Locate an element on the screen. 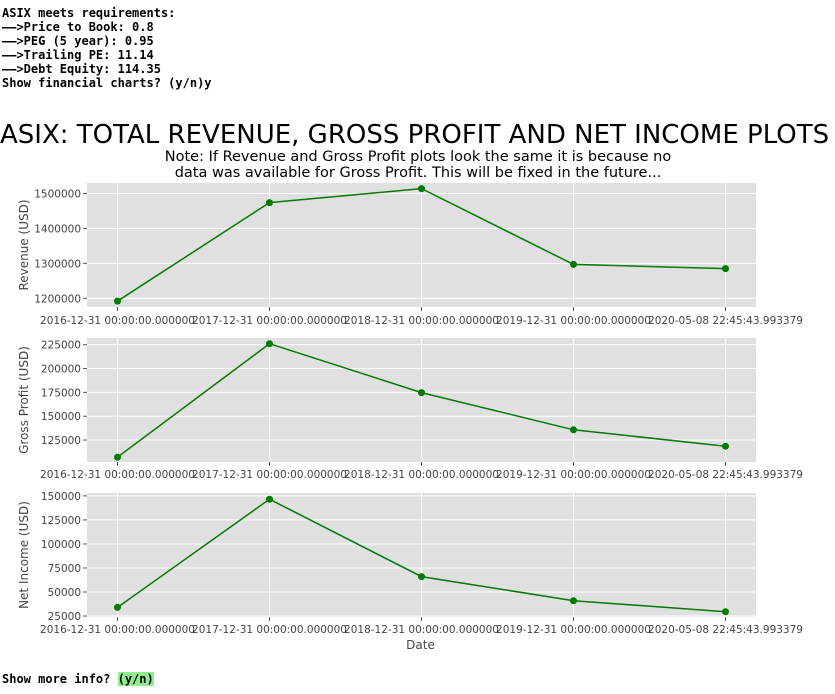 The width and height of the screenshot is (835, 694). terminal-line: —–>PEG (5 year): 0.95 is located at coordinates (78, 41).